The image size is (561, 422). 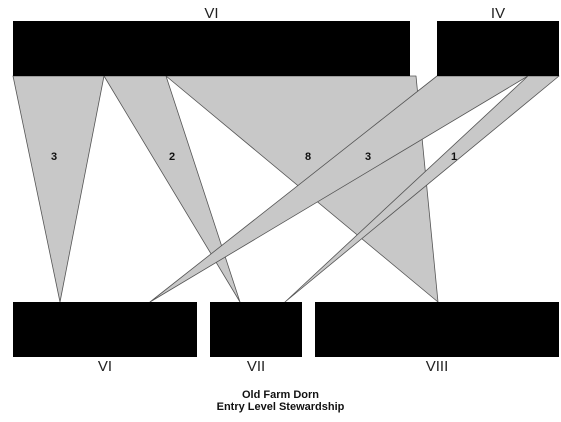 What do you see at coordinates (256, 366) in the screenshot?
I see `node-label-bottom-vii: VII` at bounding box center [256, 366].